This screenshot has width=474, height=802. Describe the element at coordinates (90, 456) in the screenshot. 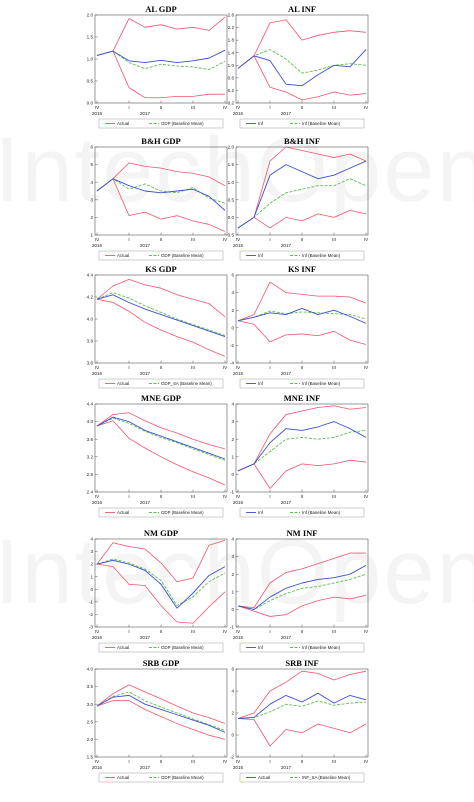

I see `y-tick-label: 3.2` at that location.